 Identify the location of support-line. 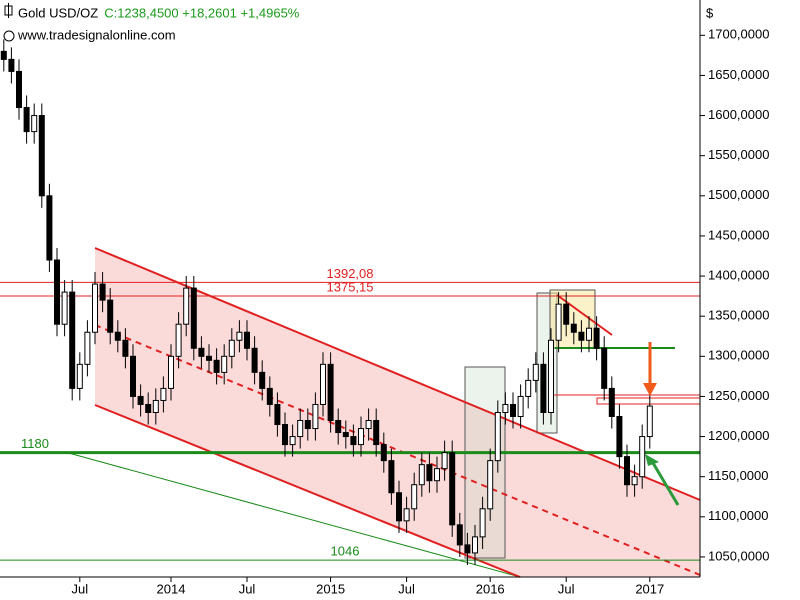
(292, 514).